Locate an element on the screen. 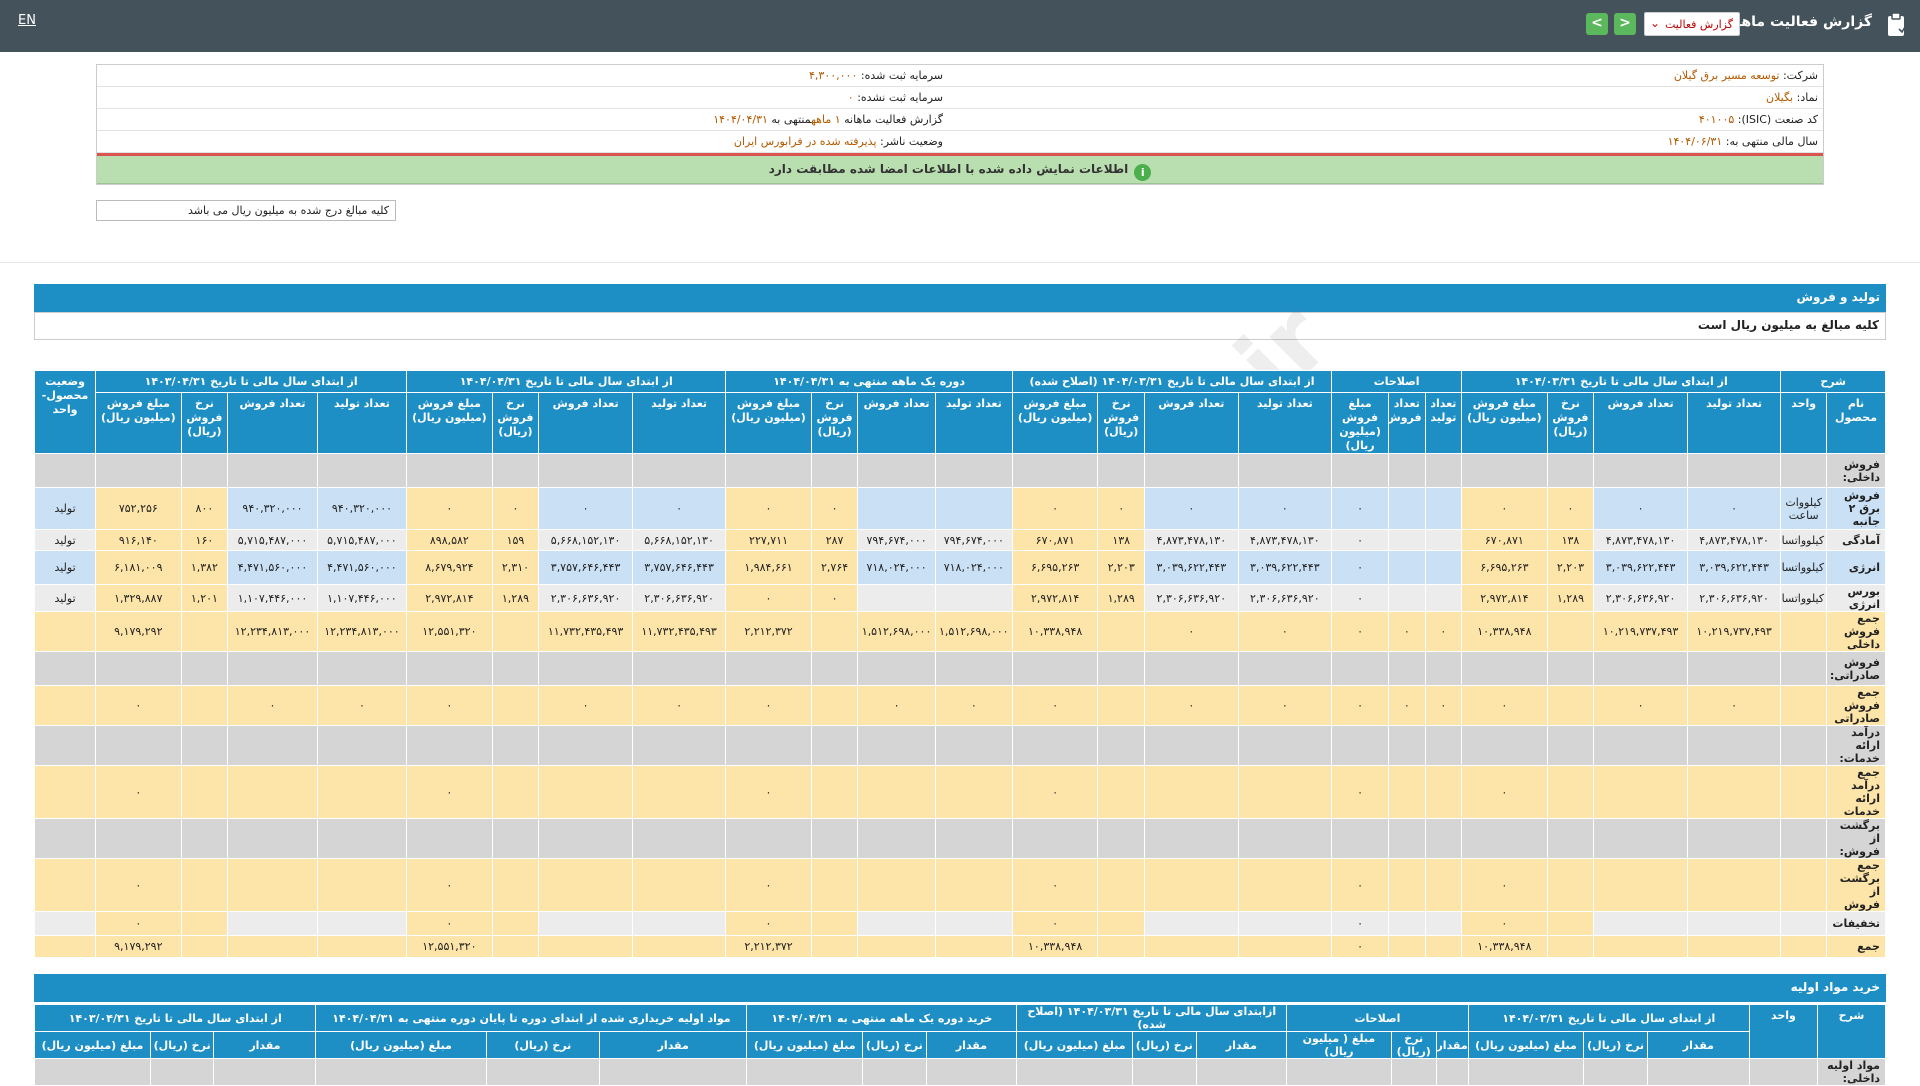 Image resolution: width=1920 pixels, height=1086 pixels. row-label: فروش صادراتی: is located at coordinates (1856, 668).